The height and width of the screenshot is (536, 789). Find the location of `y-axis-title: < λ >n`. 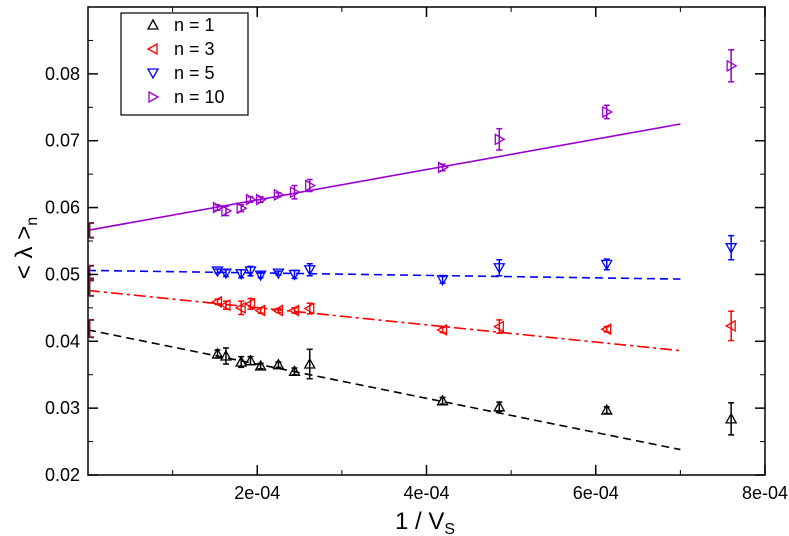

y-axis-title: < λ >n is located at coordinates (26, 248).